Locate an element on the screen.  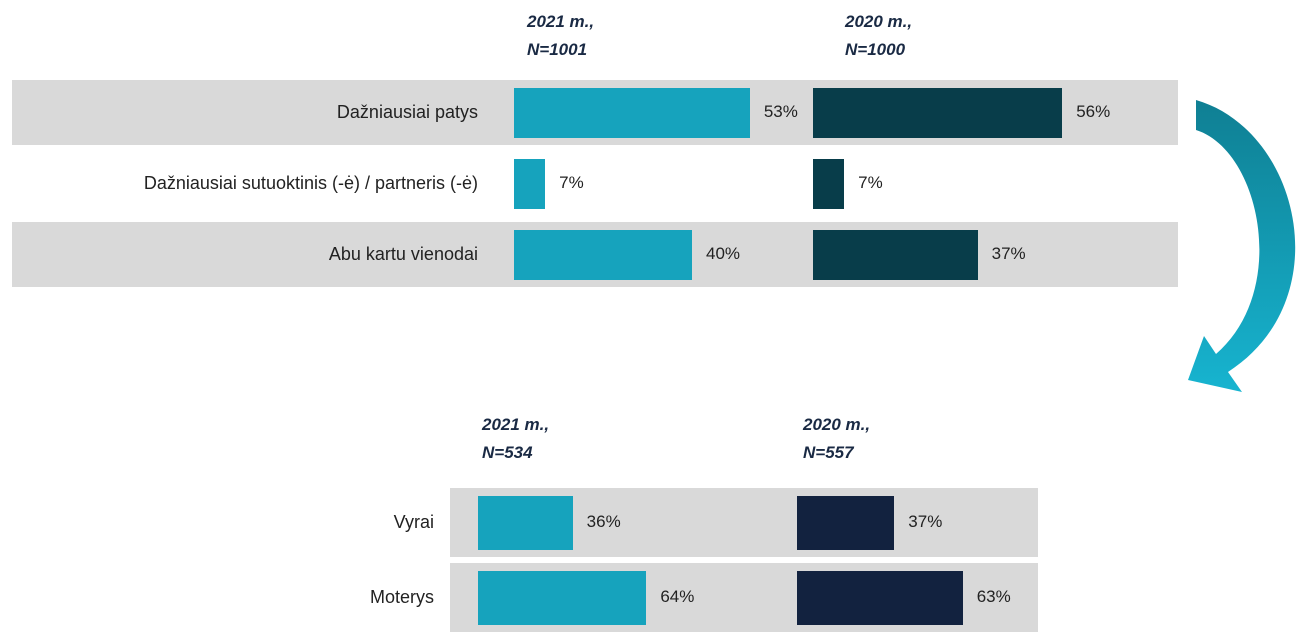
curved-arrow is located at coordinates (1242, 246).